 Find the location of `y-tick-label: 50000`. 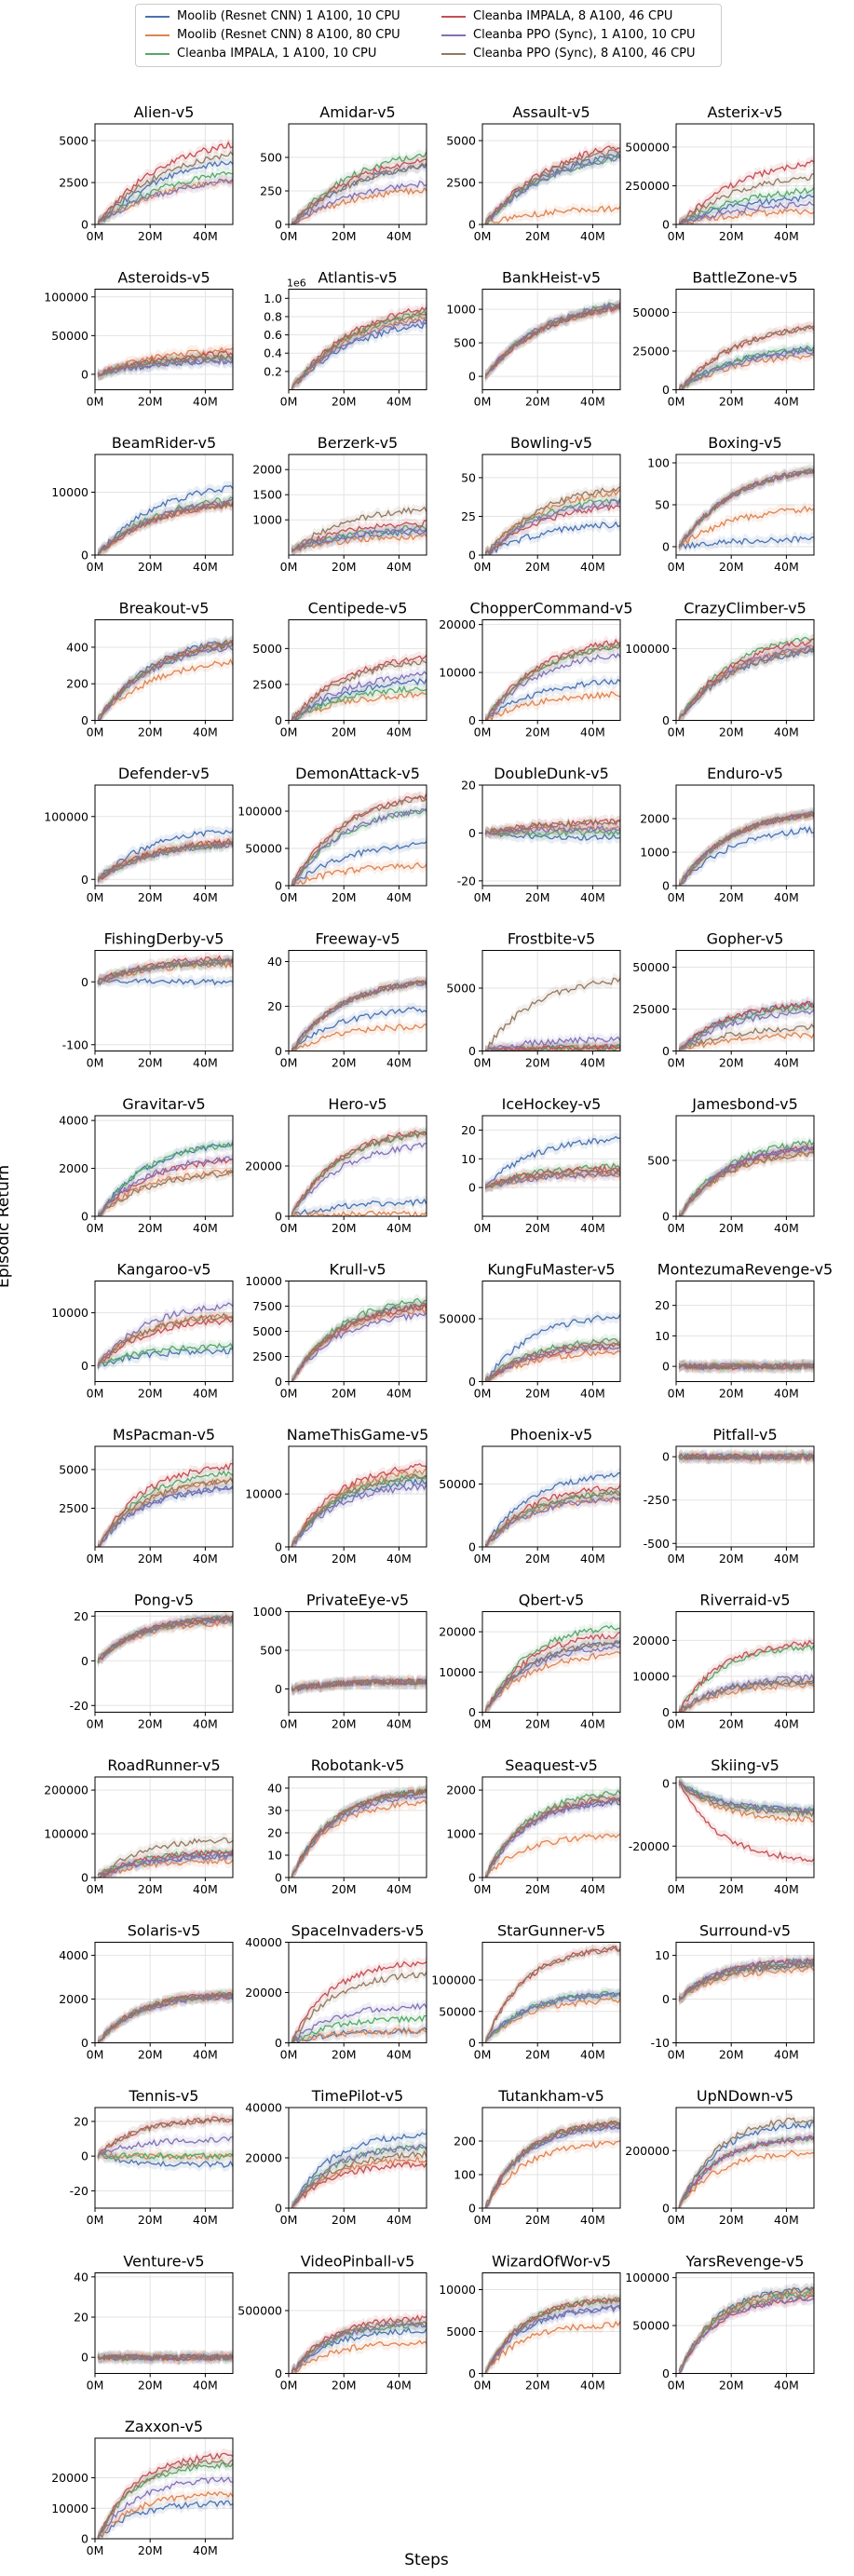

y-tick-label: 50000 is located at coordinates (457, 1319).